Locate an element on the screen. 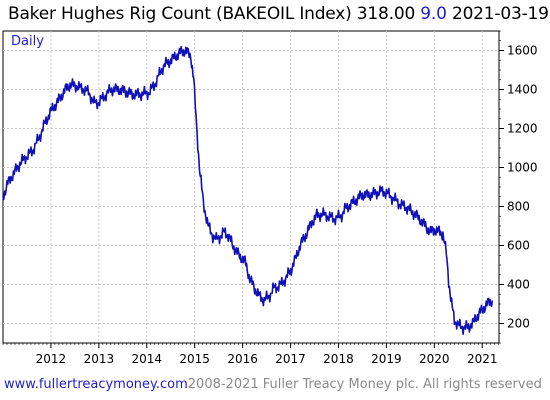 This screenshot has height=400, width=550. x-tick-label: 2020 is located at coordinates (434, 359).